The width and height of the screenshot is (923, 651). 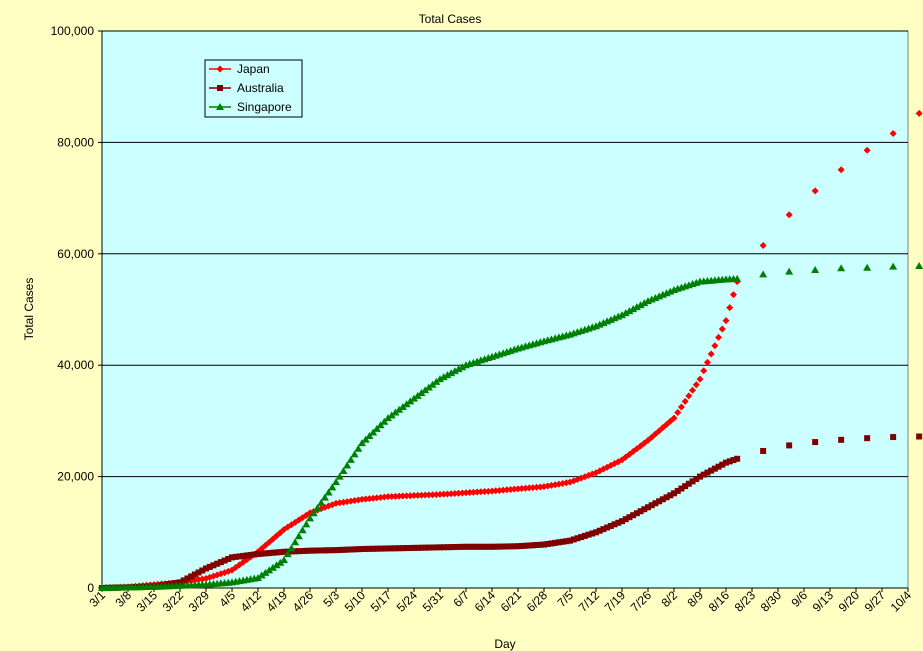 What do you see at coordinates (461, 599) in the screenshot?
I see `x-tick-label: 6/7` at bounding box center [461, 599].